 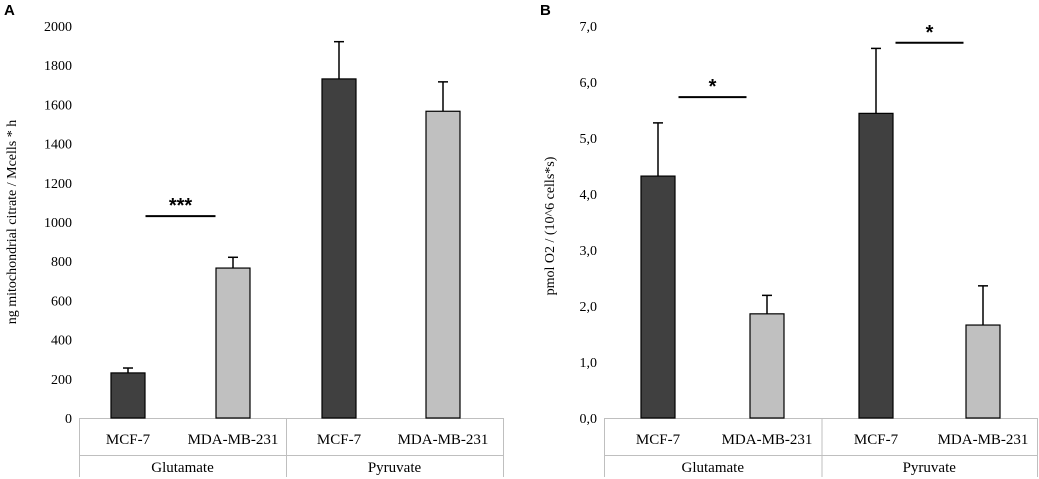 I want to click on panel-label: B, so click(x=545, y=10).